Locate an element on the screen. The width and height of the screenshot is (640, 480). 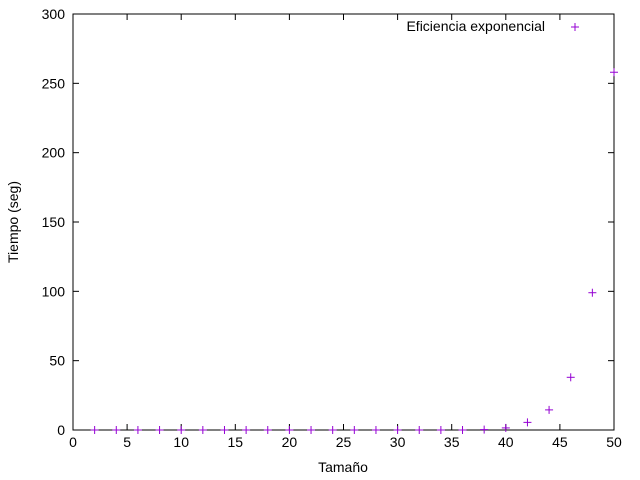
y-tick-label: 0 is located at coordinates (61, 430).